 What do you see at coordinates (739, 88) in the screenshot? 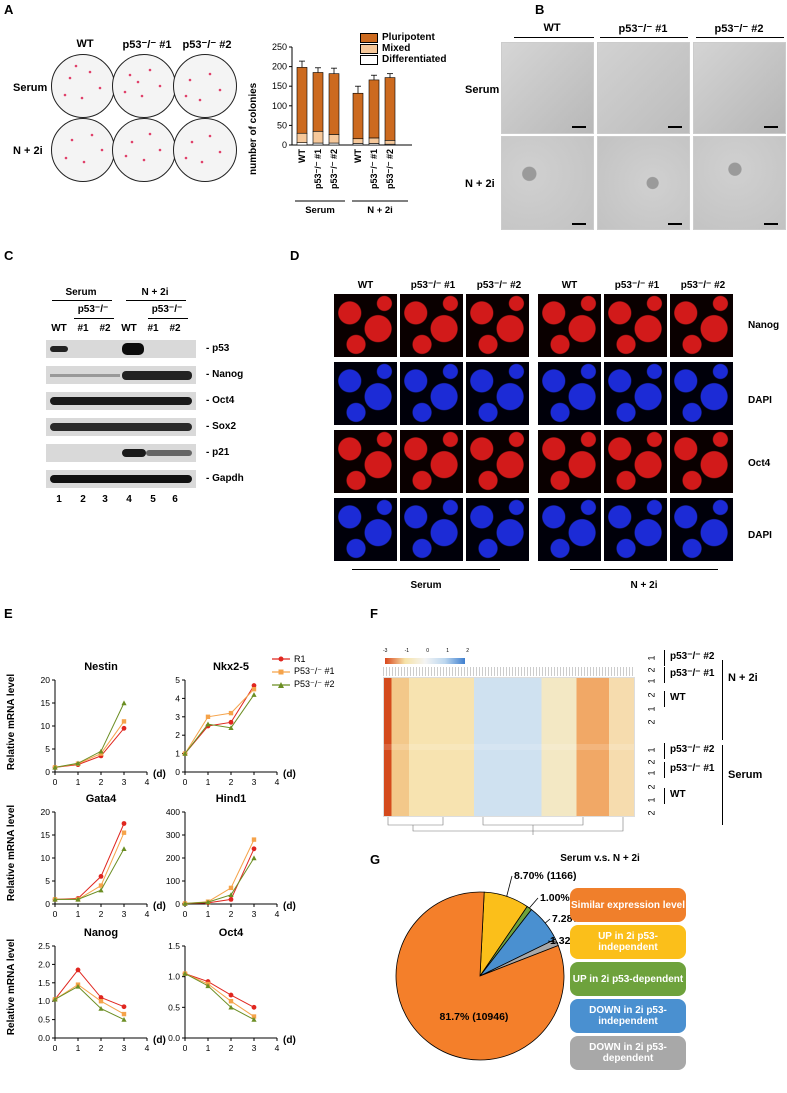
I see `bf-image` at bounding box center [739, 88].